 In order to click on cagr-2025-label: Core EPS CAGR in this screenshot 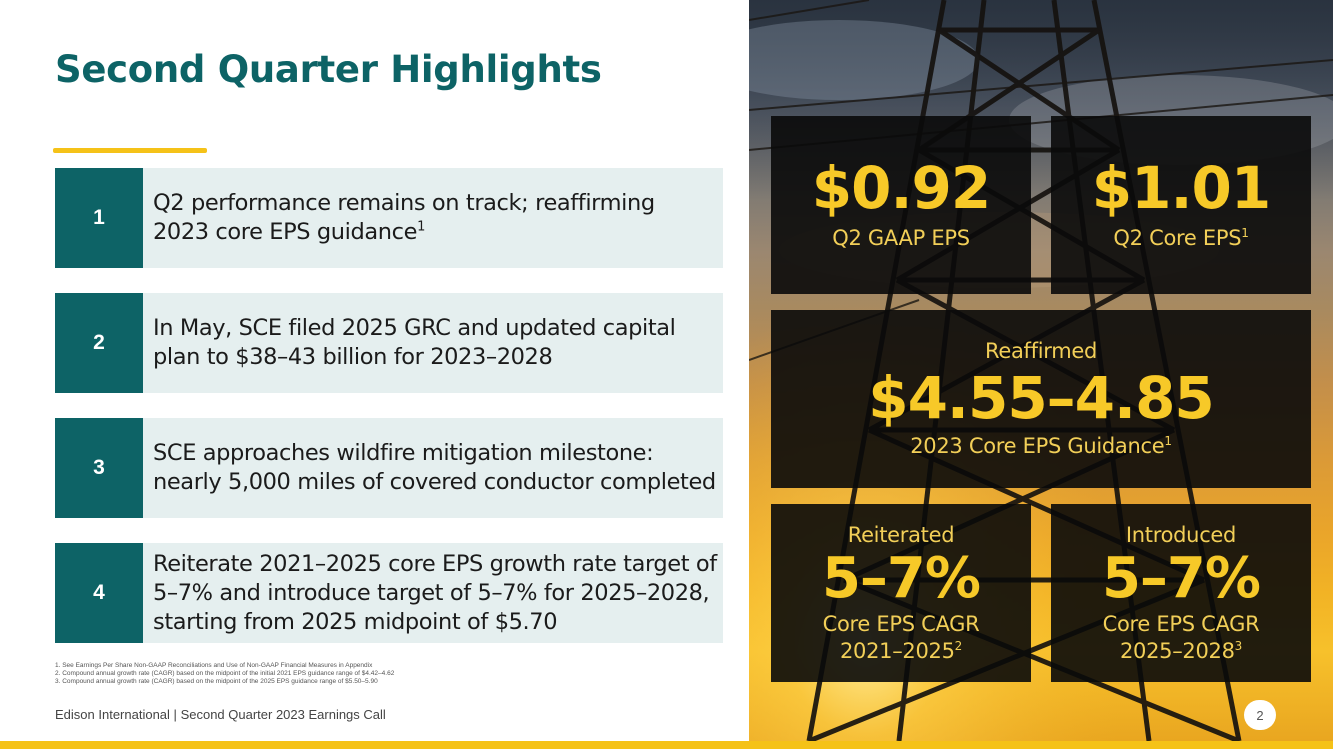, I will do `click(1181, 623)`.